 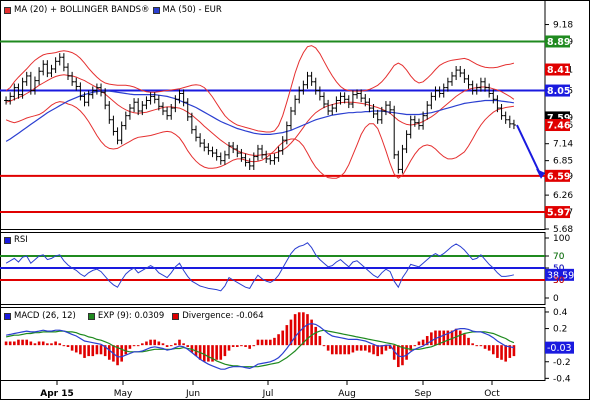 I want to click on rsi-level-label: 30, so click(x=559, y=281).